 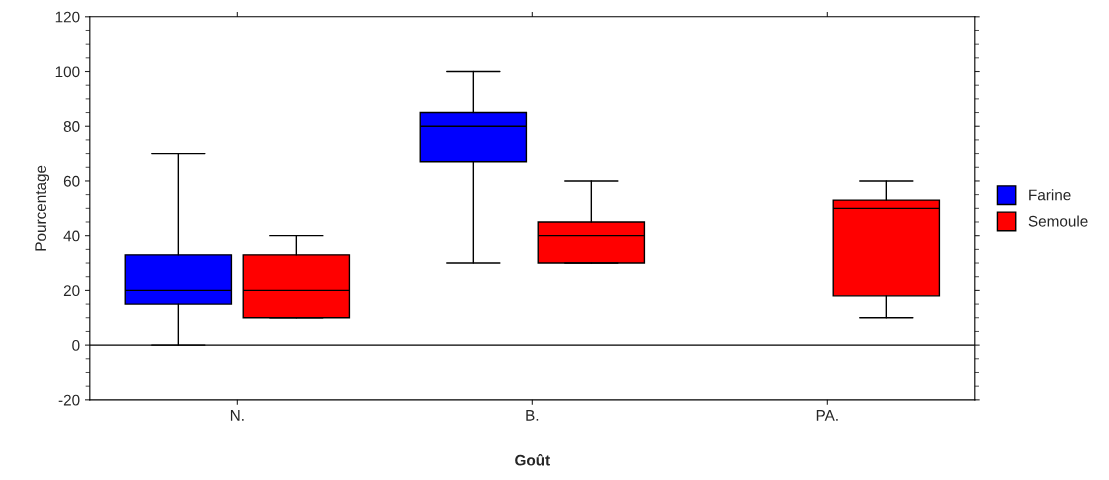 What do you see at coordinates (827, 415) in the screenshot?
I see `x-tick-label: PA.` at bounding box center [827, 415].